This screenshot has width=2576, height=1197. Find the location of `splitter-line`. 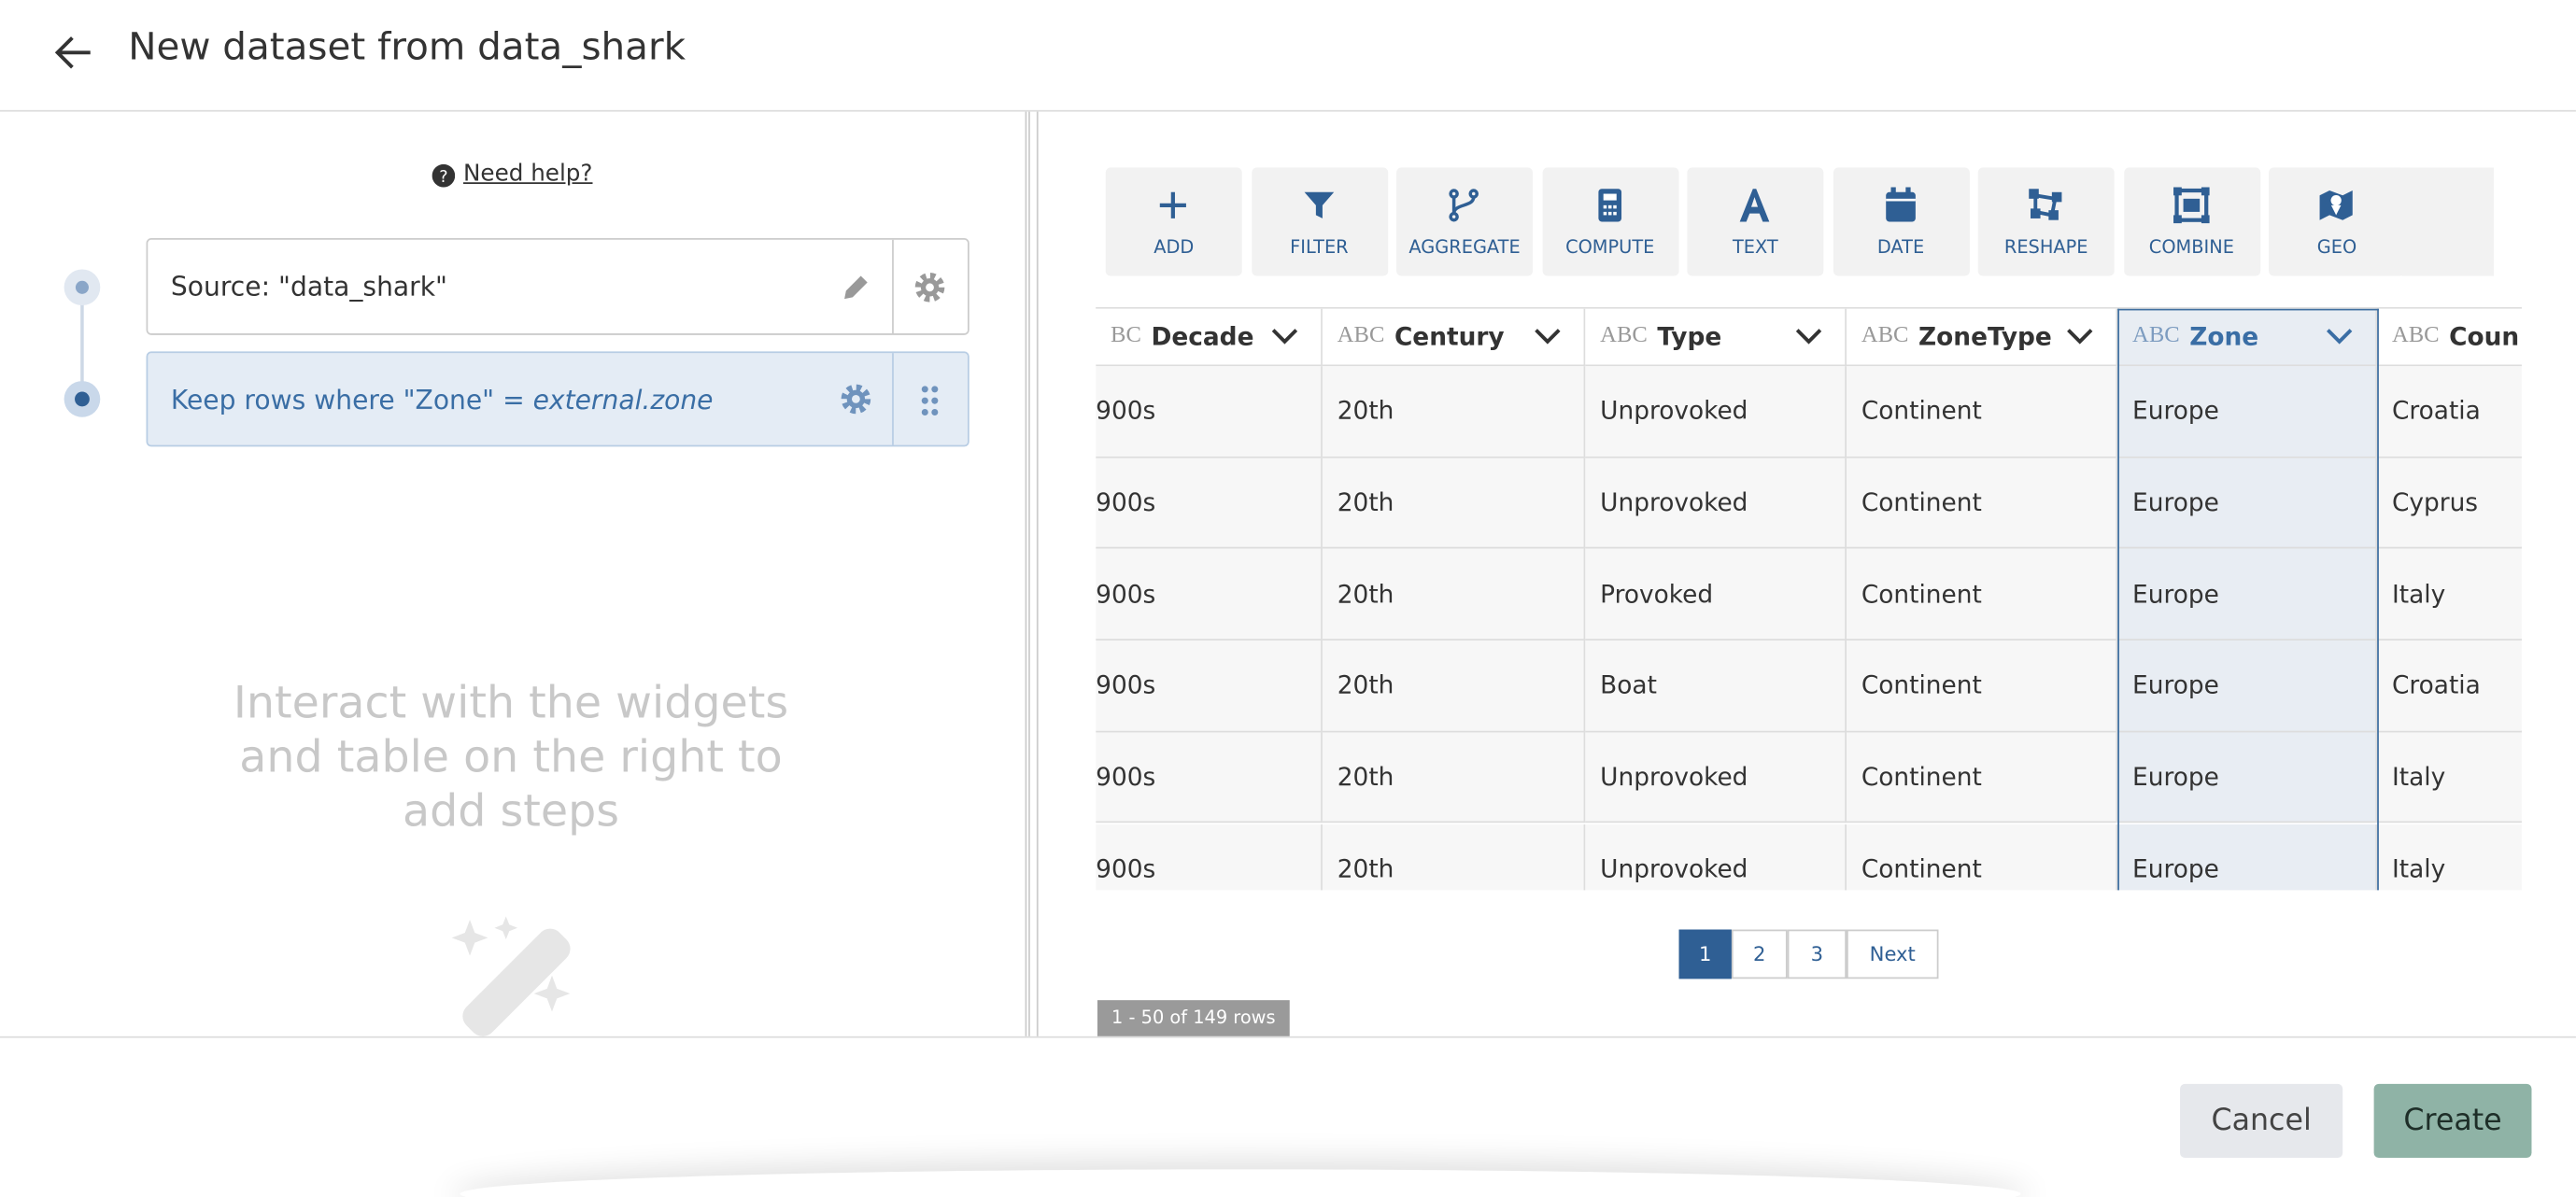

splitter-line is located at coordinates (1037, 573).